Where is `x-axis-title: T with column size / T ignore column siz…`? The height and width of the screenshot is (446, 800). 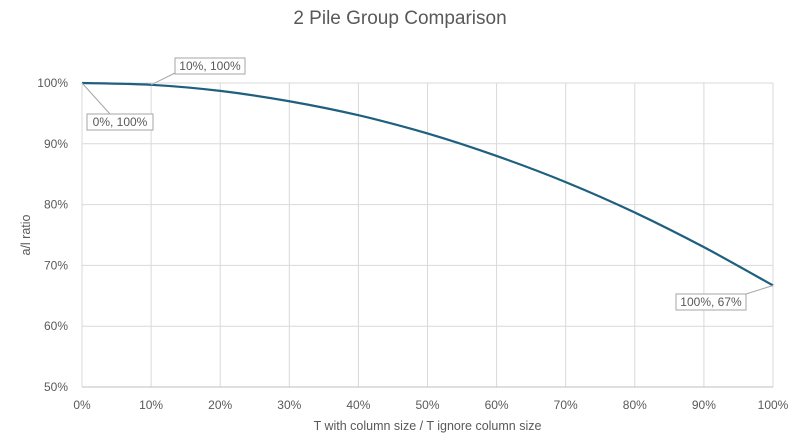 x-axis-title: T with column size / T ignore column siz… is located at coordinates (428, 426).